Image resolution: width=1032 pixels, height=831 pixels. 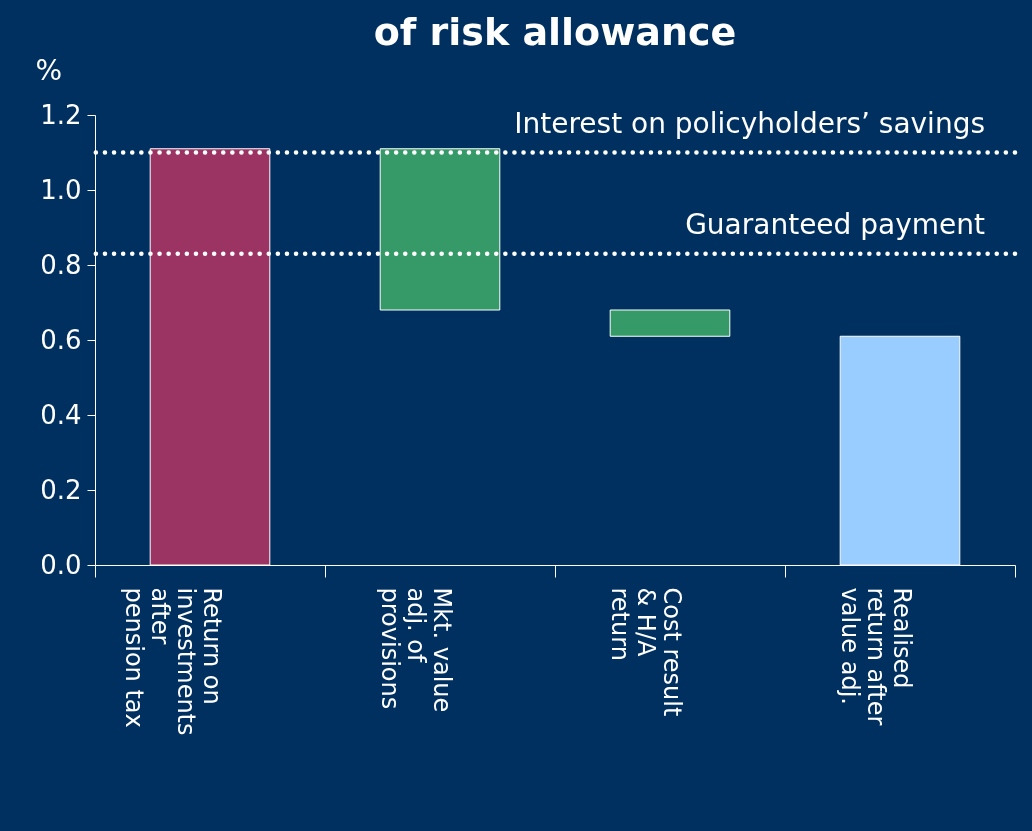 I want to click on y-tick-label: 0.0, so click(x=61, y=564).